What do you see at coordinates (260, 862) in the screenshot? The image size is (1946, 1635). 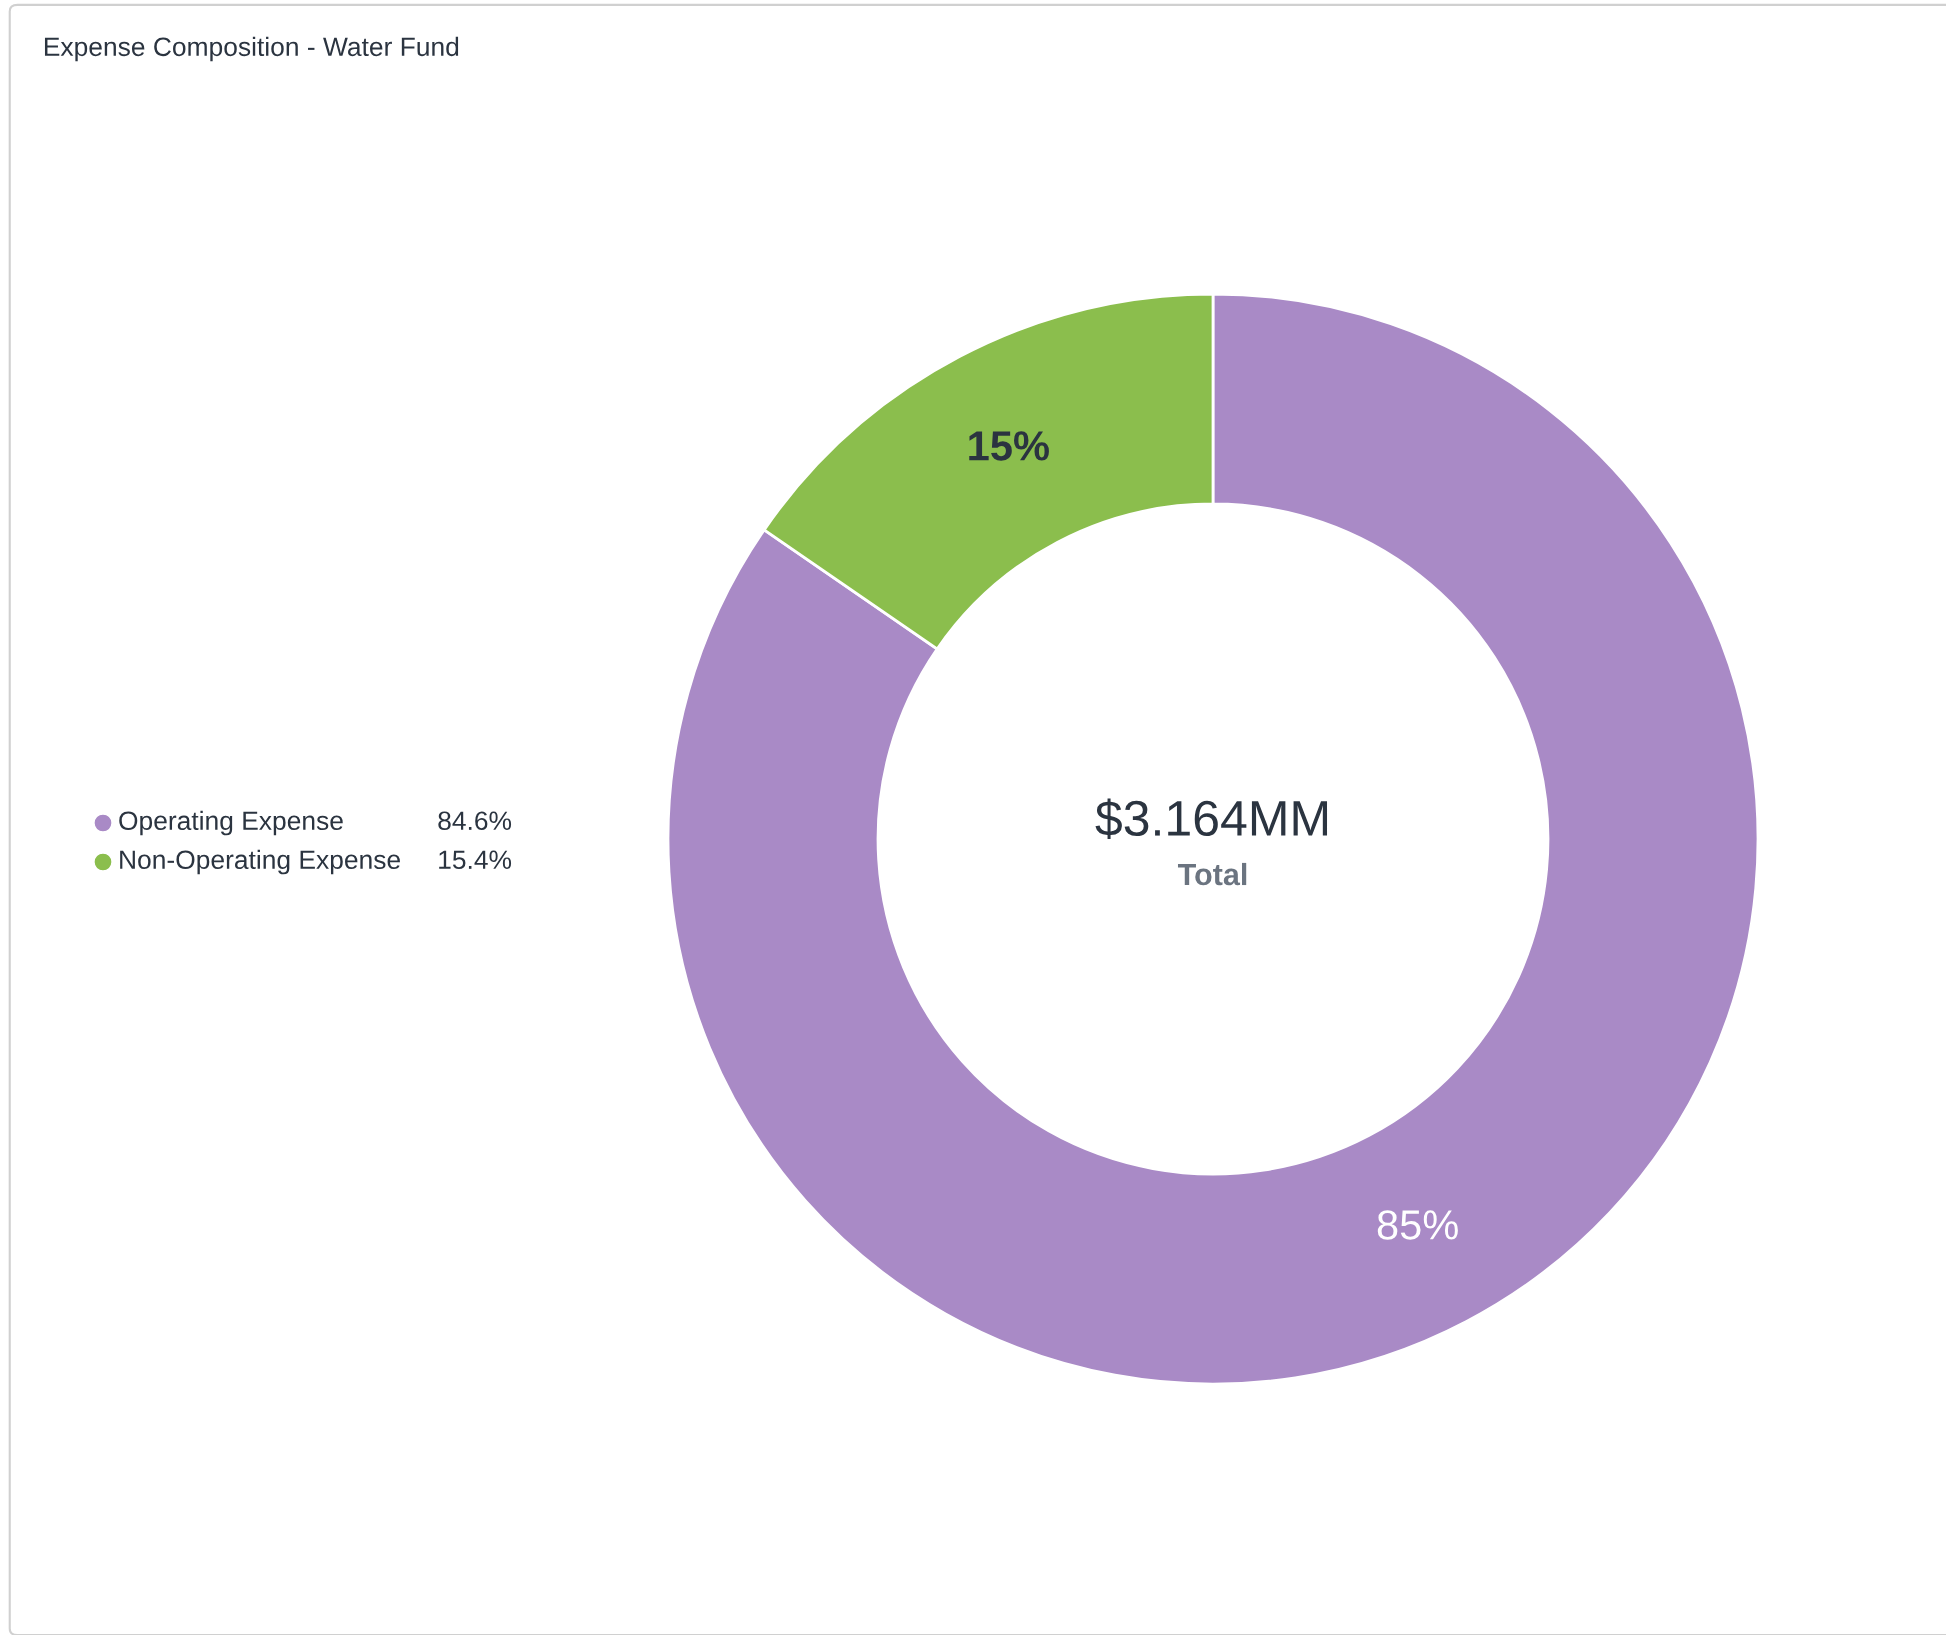 I see `legend-label: Non-Operating Expense` at bounding box center [260, 862].